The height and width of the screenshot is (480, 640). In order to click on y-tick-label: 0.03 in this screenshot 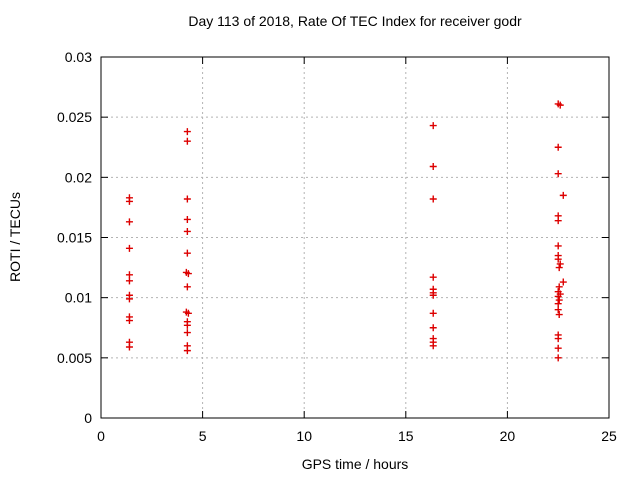, I will do `click(78, 57)`.